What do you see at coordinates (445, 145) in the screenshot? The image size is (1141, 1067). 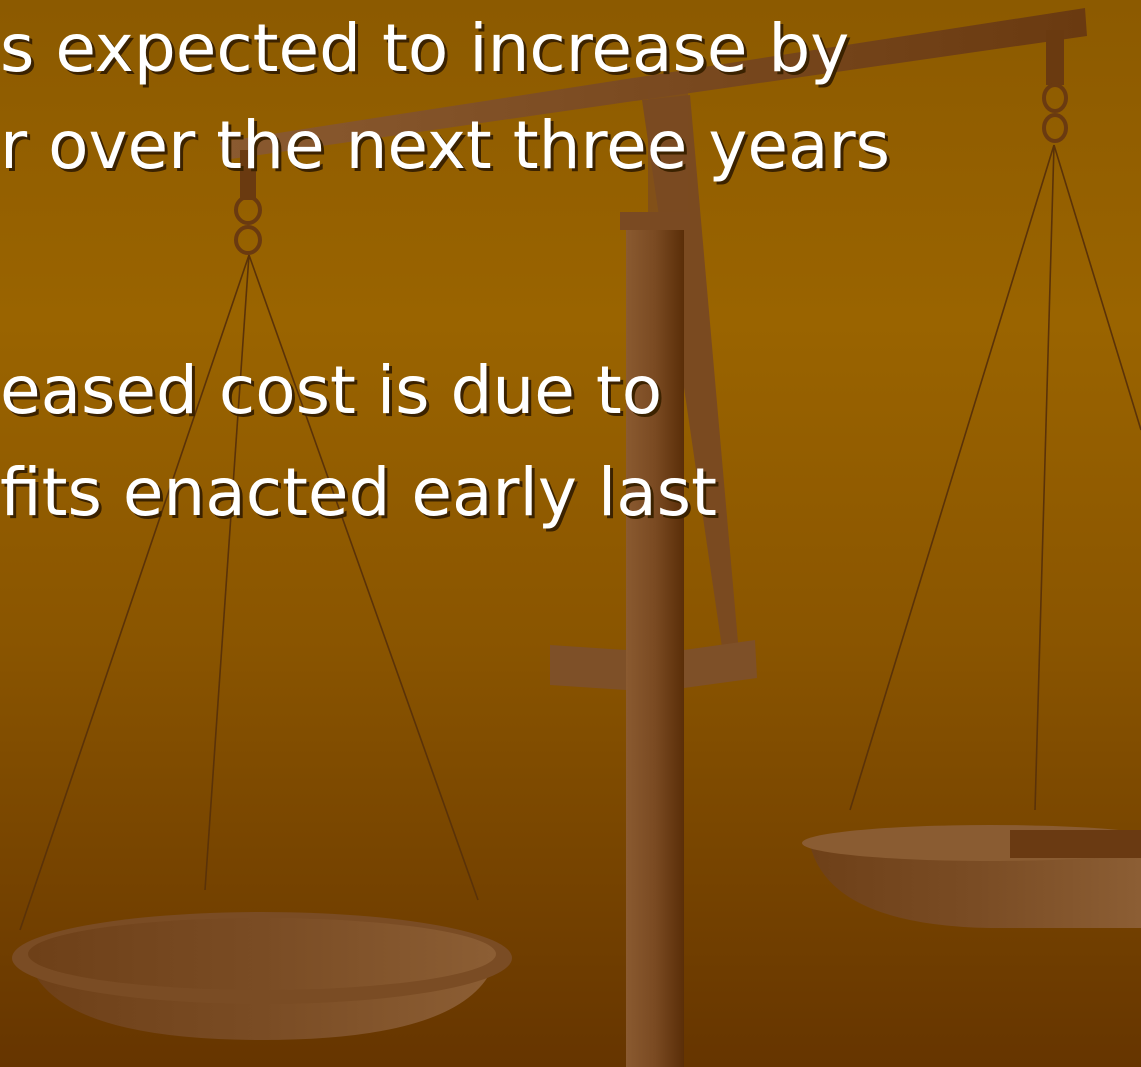 I see `bullet-line: r over the next three years` at bounding box center [445, 145].